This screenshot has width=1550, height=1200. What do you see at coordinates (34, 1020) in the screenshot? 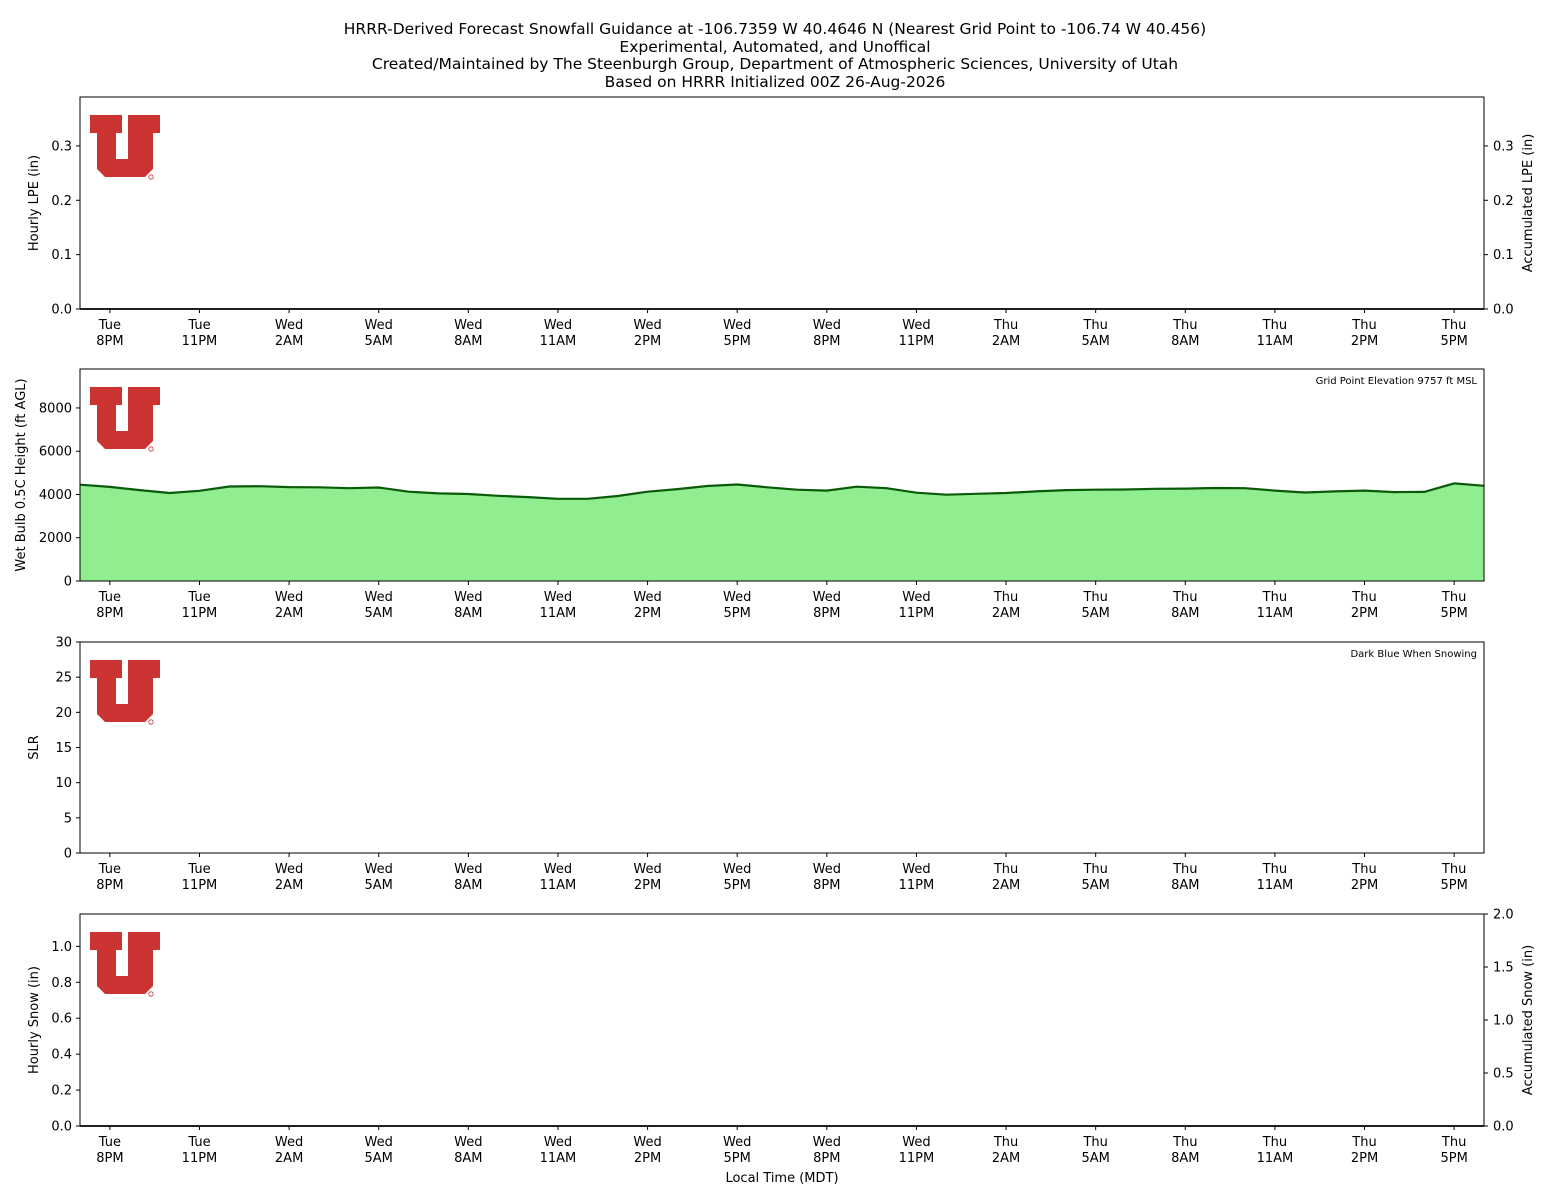
I see `y-axis-label: Hourly Snow (in)` at bounding box center [34, 1020].